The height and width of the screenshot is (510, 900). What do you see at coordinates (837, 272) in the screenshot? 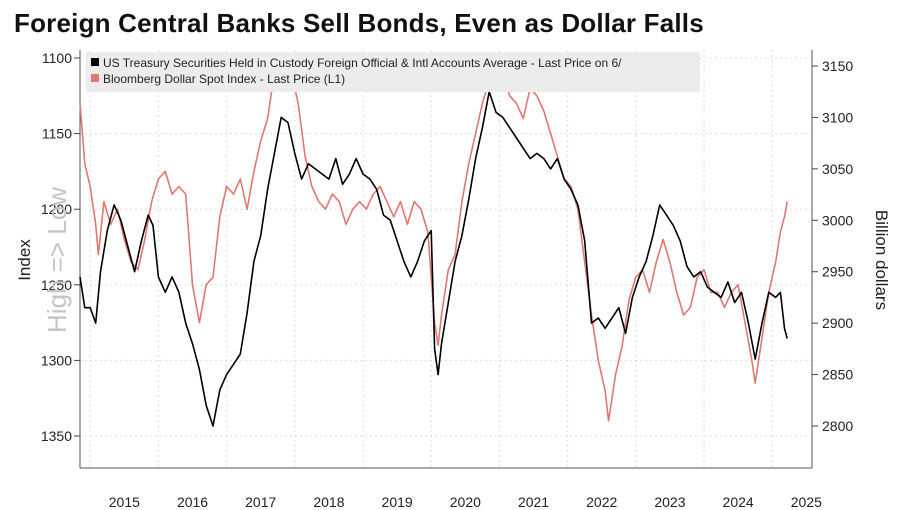
I see `right-tick-label: 2950` at bounding box center [837, 272].